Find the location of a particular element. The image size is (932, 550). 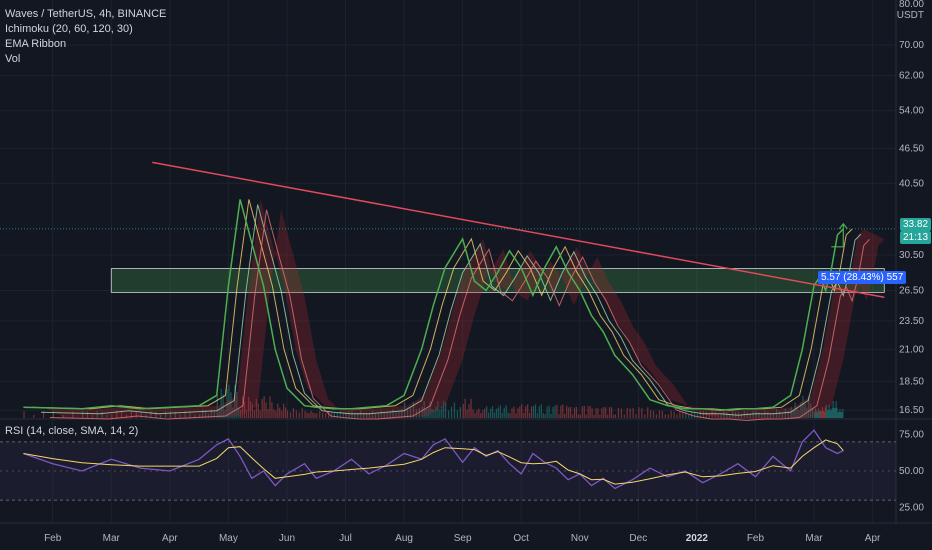

time-tick-label-14: Apr is located at coordinates (873, 538).